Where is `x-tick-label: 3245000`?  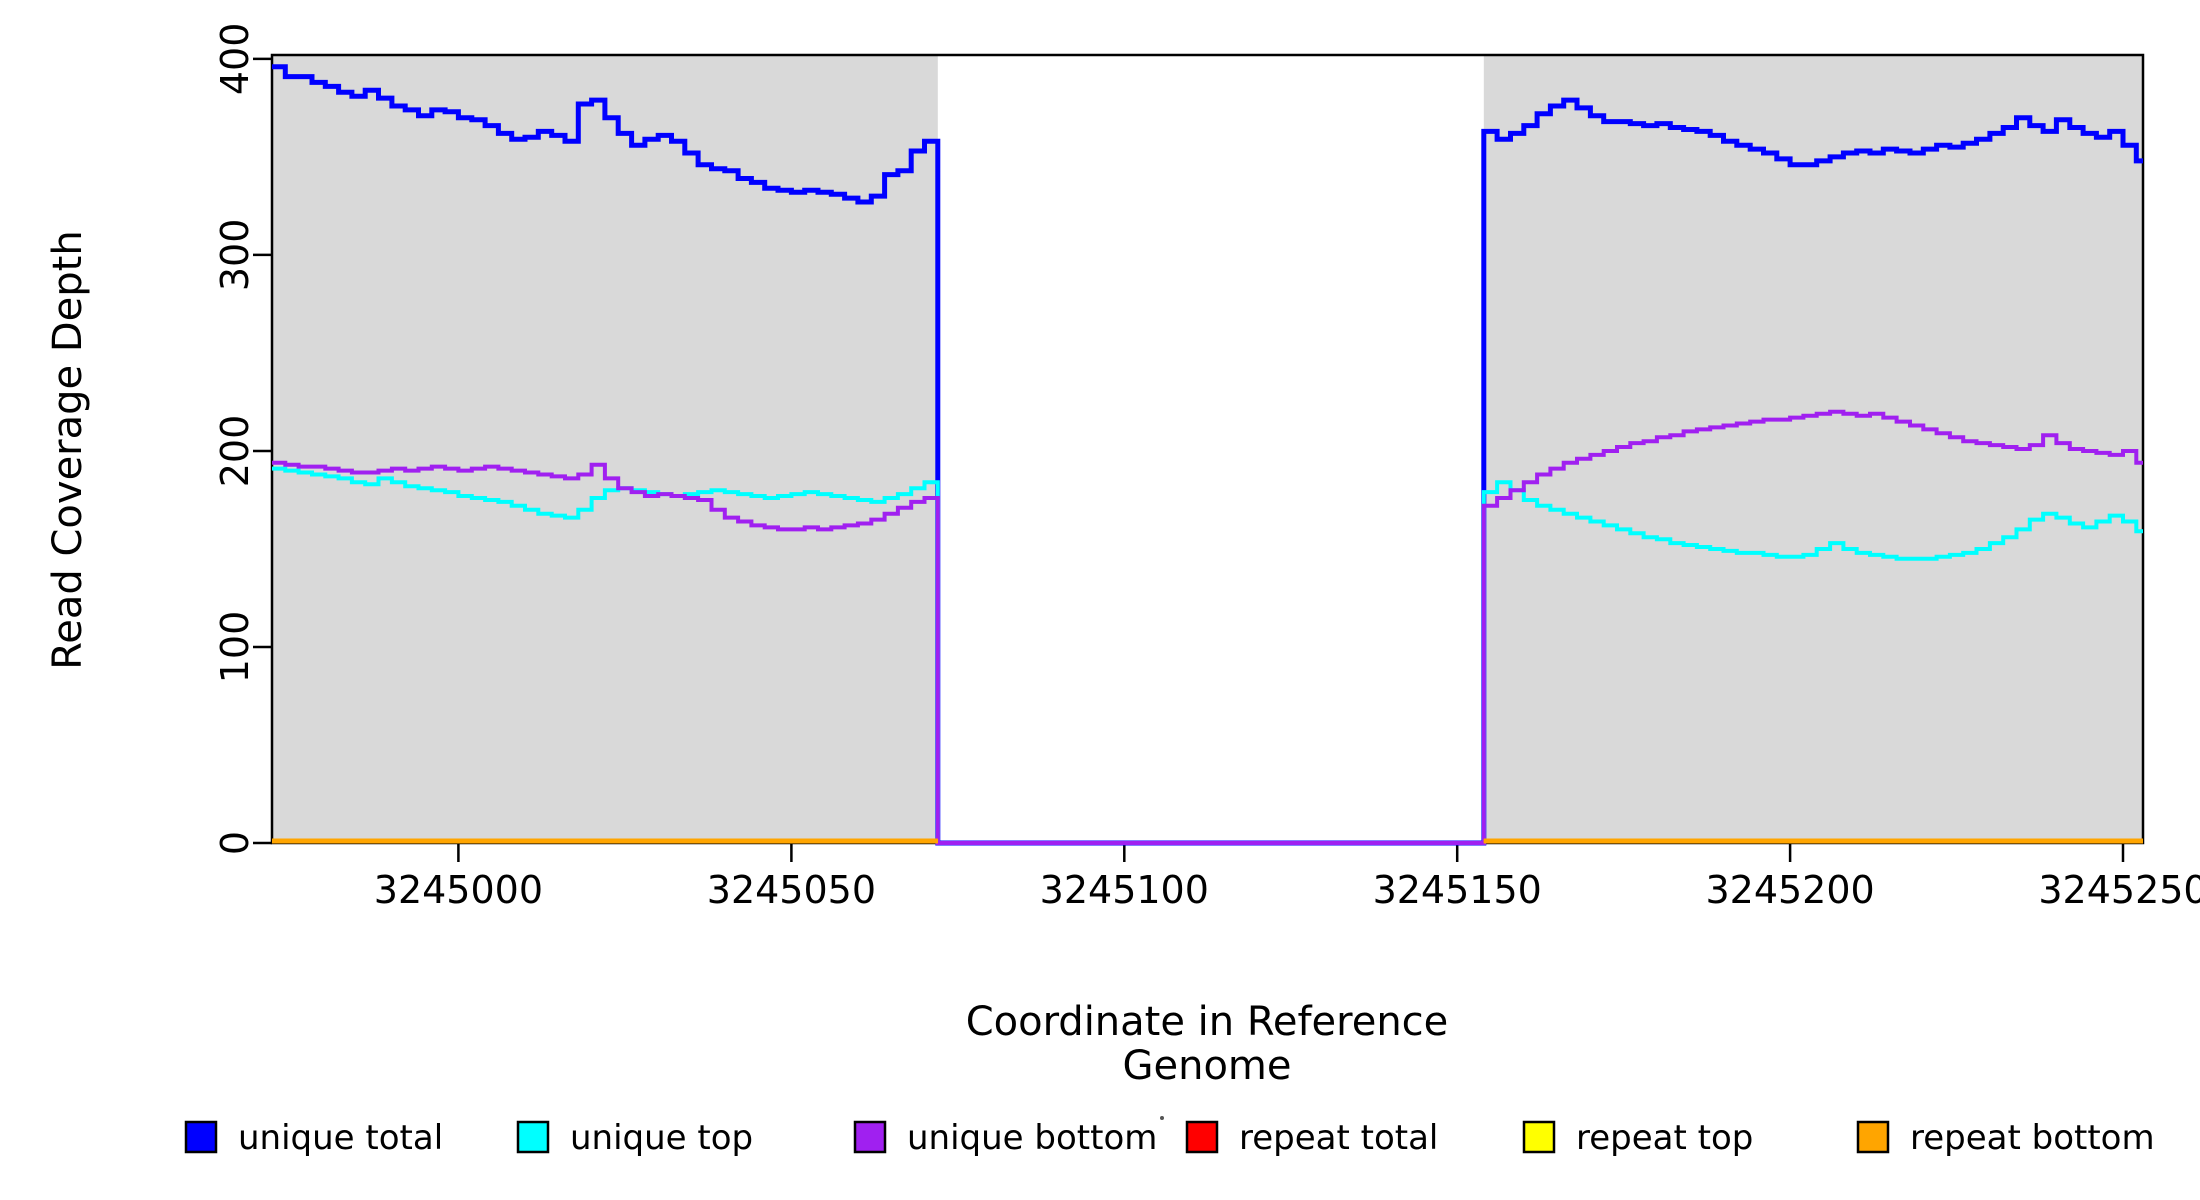
x-tick-label: 3245000 is located at coordinates (458, 890).